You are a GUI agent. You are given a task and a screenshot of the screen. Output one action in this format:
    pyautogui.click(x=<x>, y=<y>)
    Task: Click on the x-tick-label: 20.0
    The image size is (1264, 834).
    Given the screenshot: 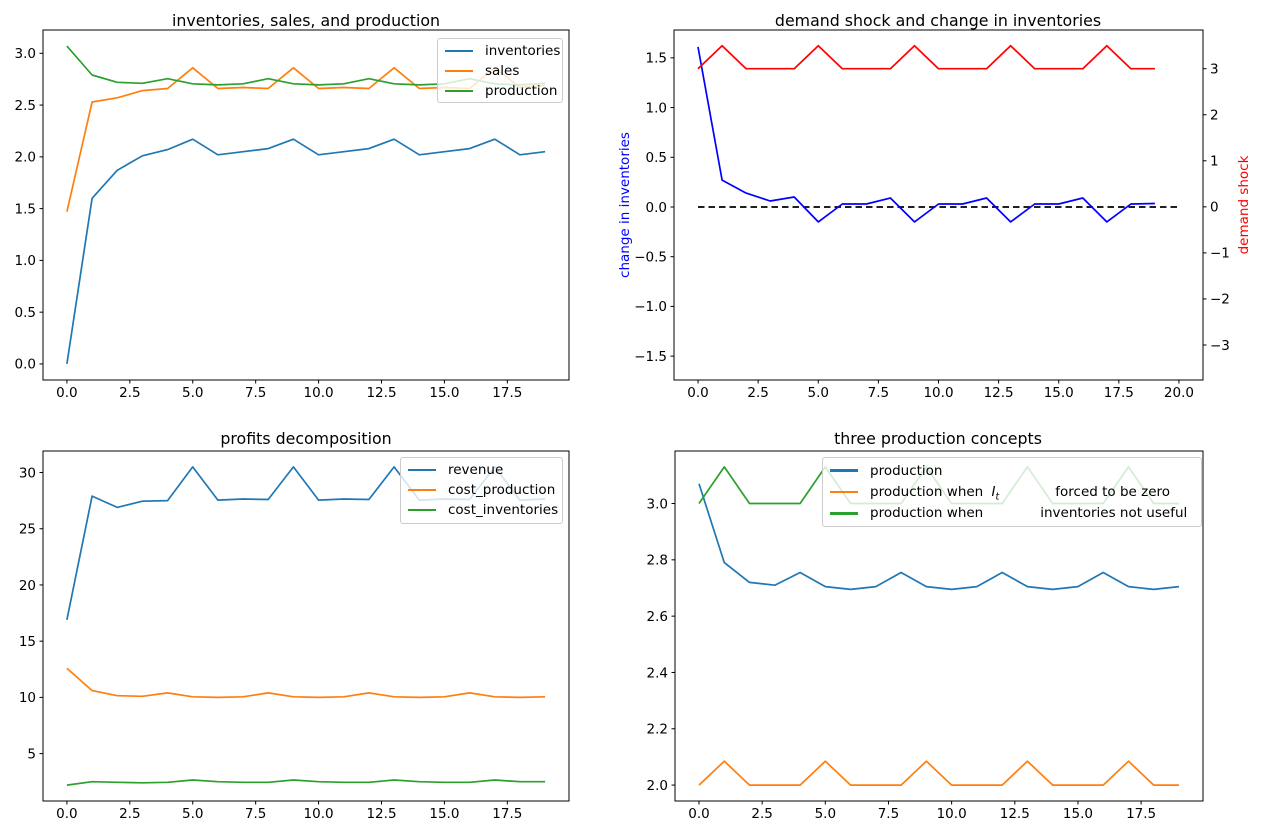 What is the action you would take?
    pyautogui.click(x=1179, y=393)
    